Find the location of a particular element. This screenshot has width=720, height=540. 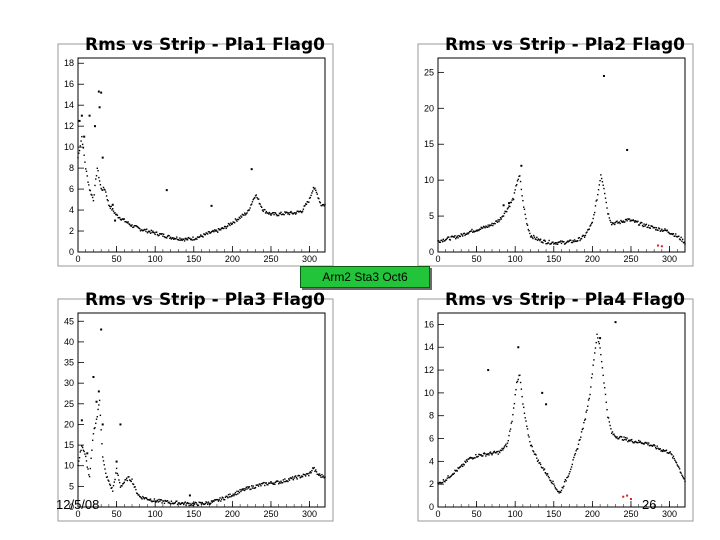

outlier-point is located at coordinates (99, 107).